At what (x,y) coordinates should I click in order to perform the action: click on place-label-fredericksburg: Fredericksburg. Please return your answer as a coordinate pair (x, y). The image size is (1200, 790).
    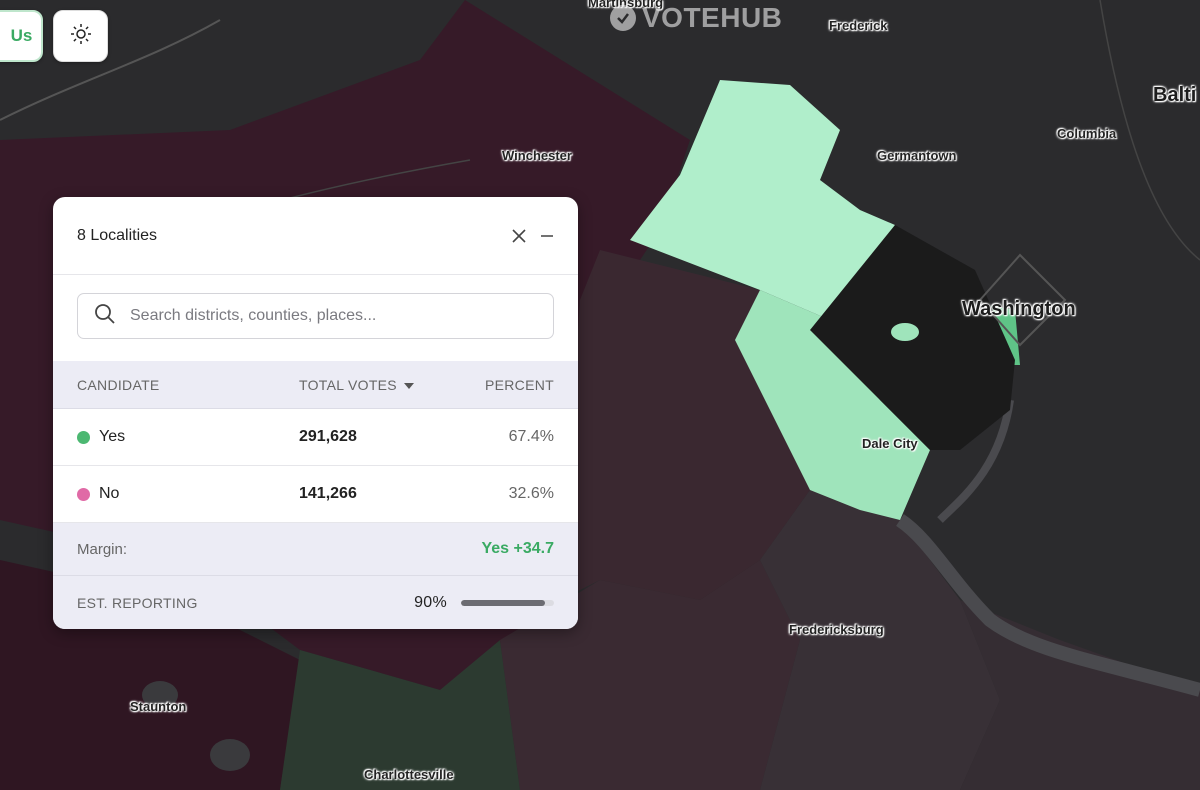
    Looking at the image, I should click on (836, 629).